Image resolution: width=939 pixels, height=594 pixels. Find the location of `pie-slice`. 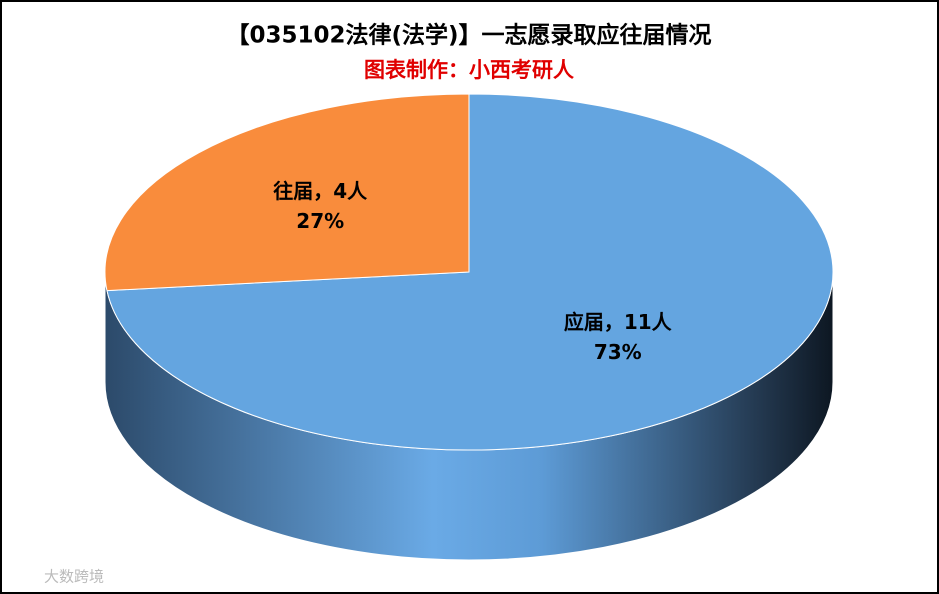

pie-slice is located at coordinates (287, 192).